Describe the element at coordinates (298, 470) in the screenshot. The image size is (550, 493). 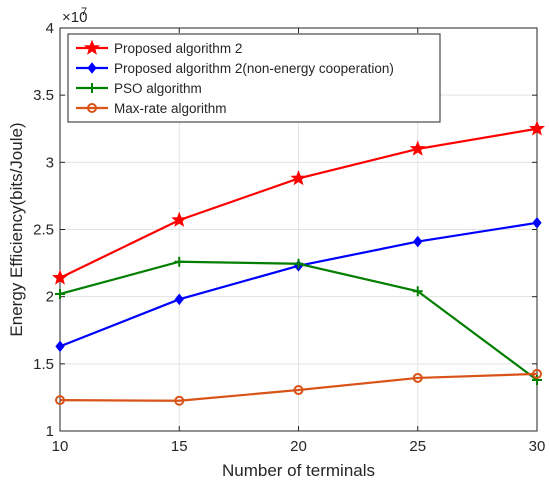
I see `x-axis-title: Number of terminals` at that location.